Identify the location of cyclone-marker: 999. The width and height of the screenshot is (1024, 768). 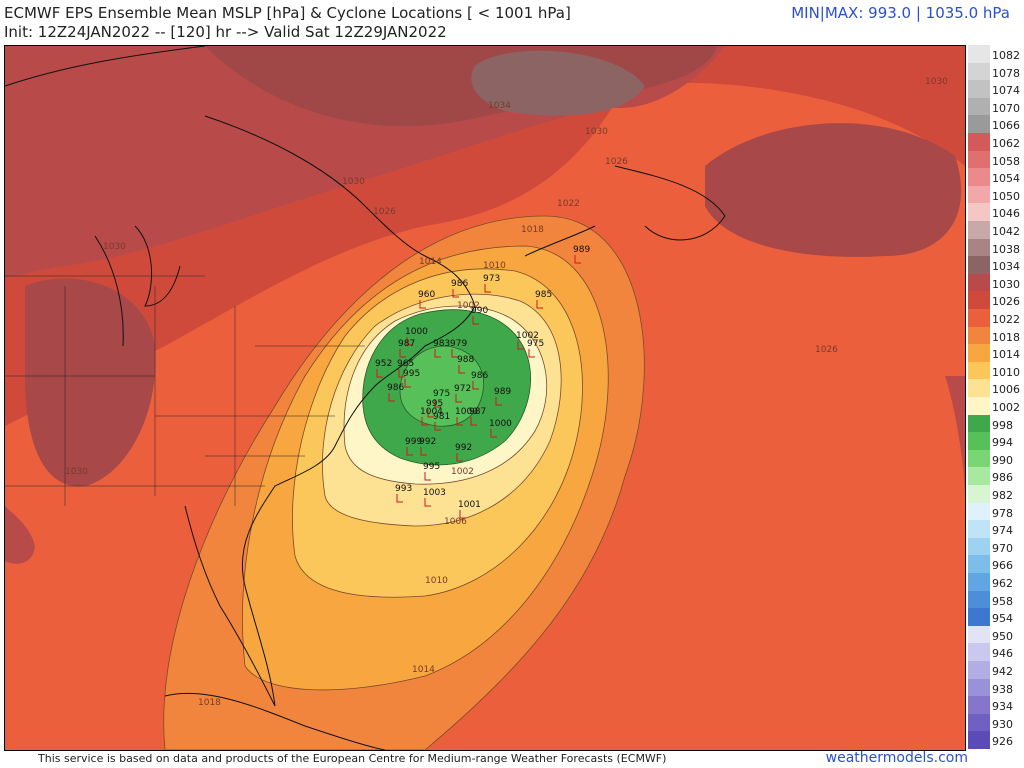
(413, 446).